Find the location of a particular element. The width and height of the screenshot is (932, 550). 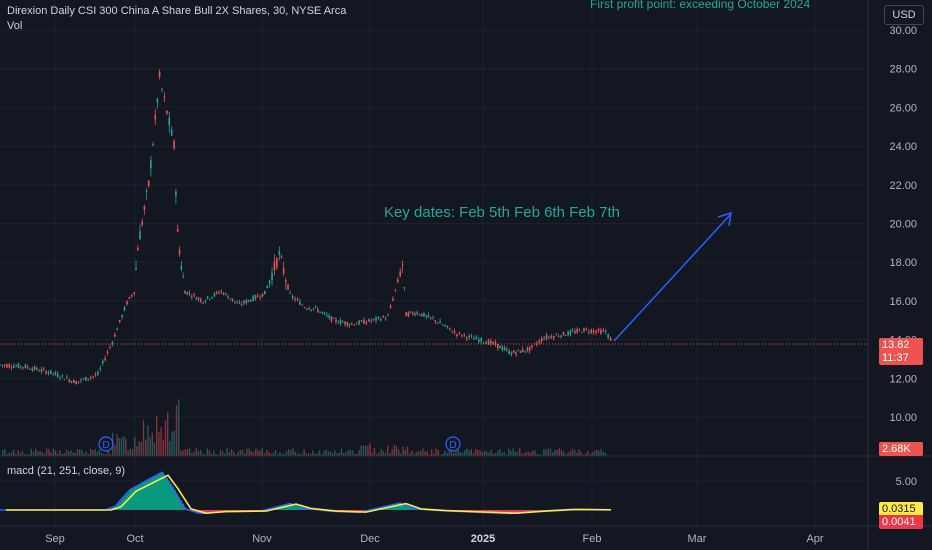

volume-bars is located at coordinates (304, 427).